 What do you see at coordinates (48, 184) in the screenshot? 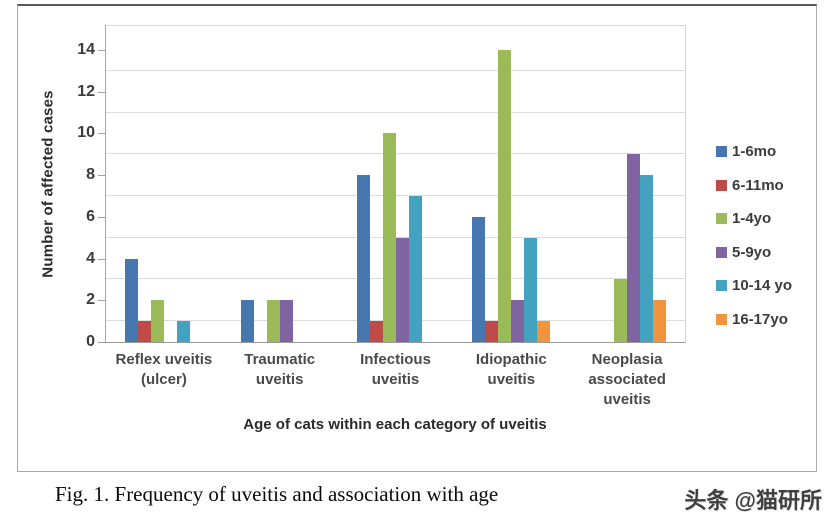
I see `y-axis-title: Number of affected cases` at bounding box center [48, 184].